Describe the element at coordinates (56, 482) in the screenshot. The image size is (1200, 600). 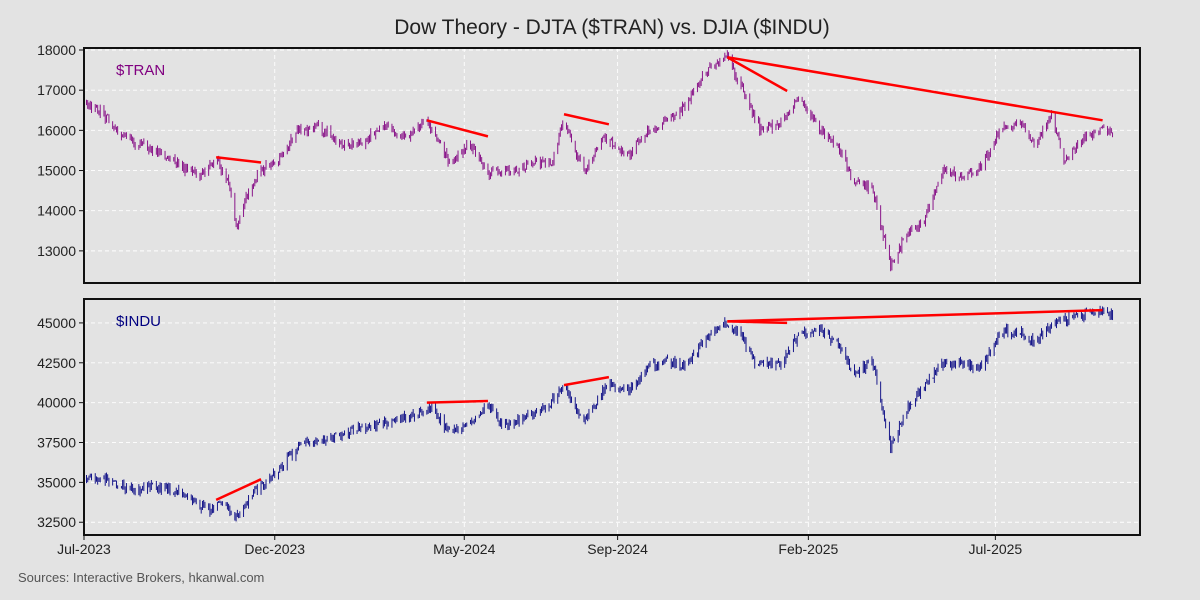
I see `indu-y-tick-label: 35000` at that location.